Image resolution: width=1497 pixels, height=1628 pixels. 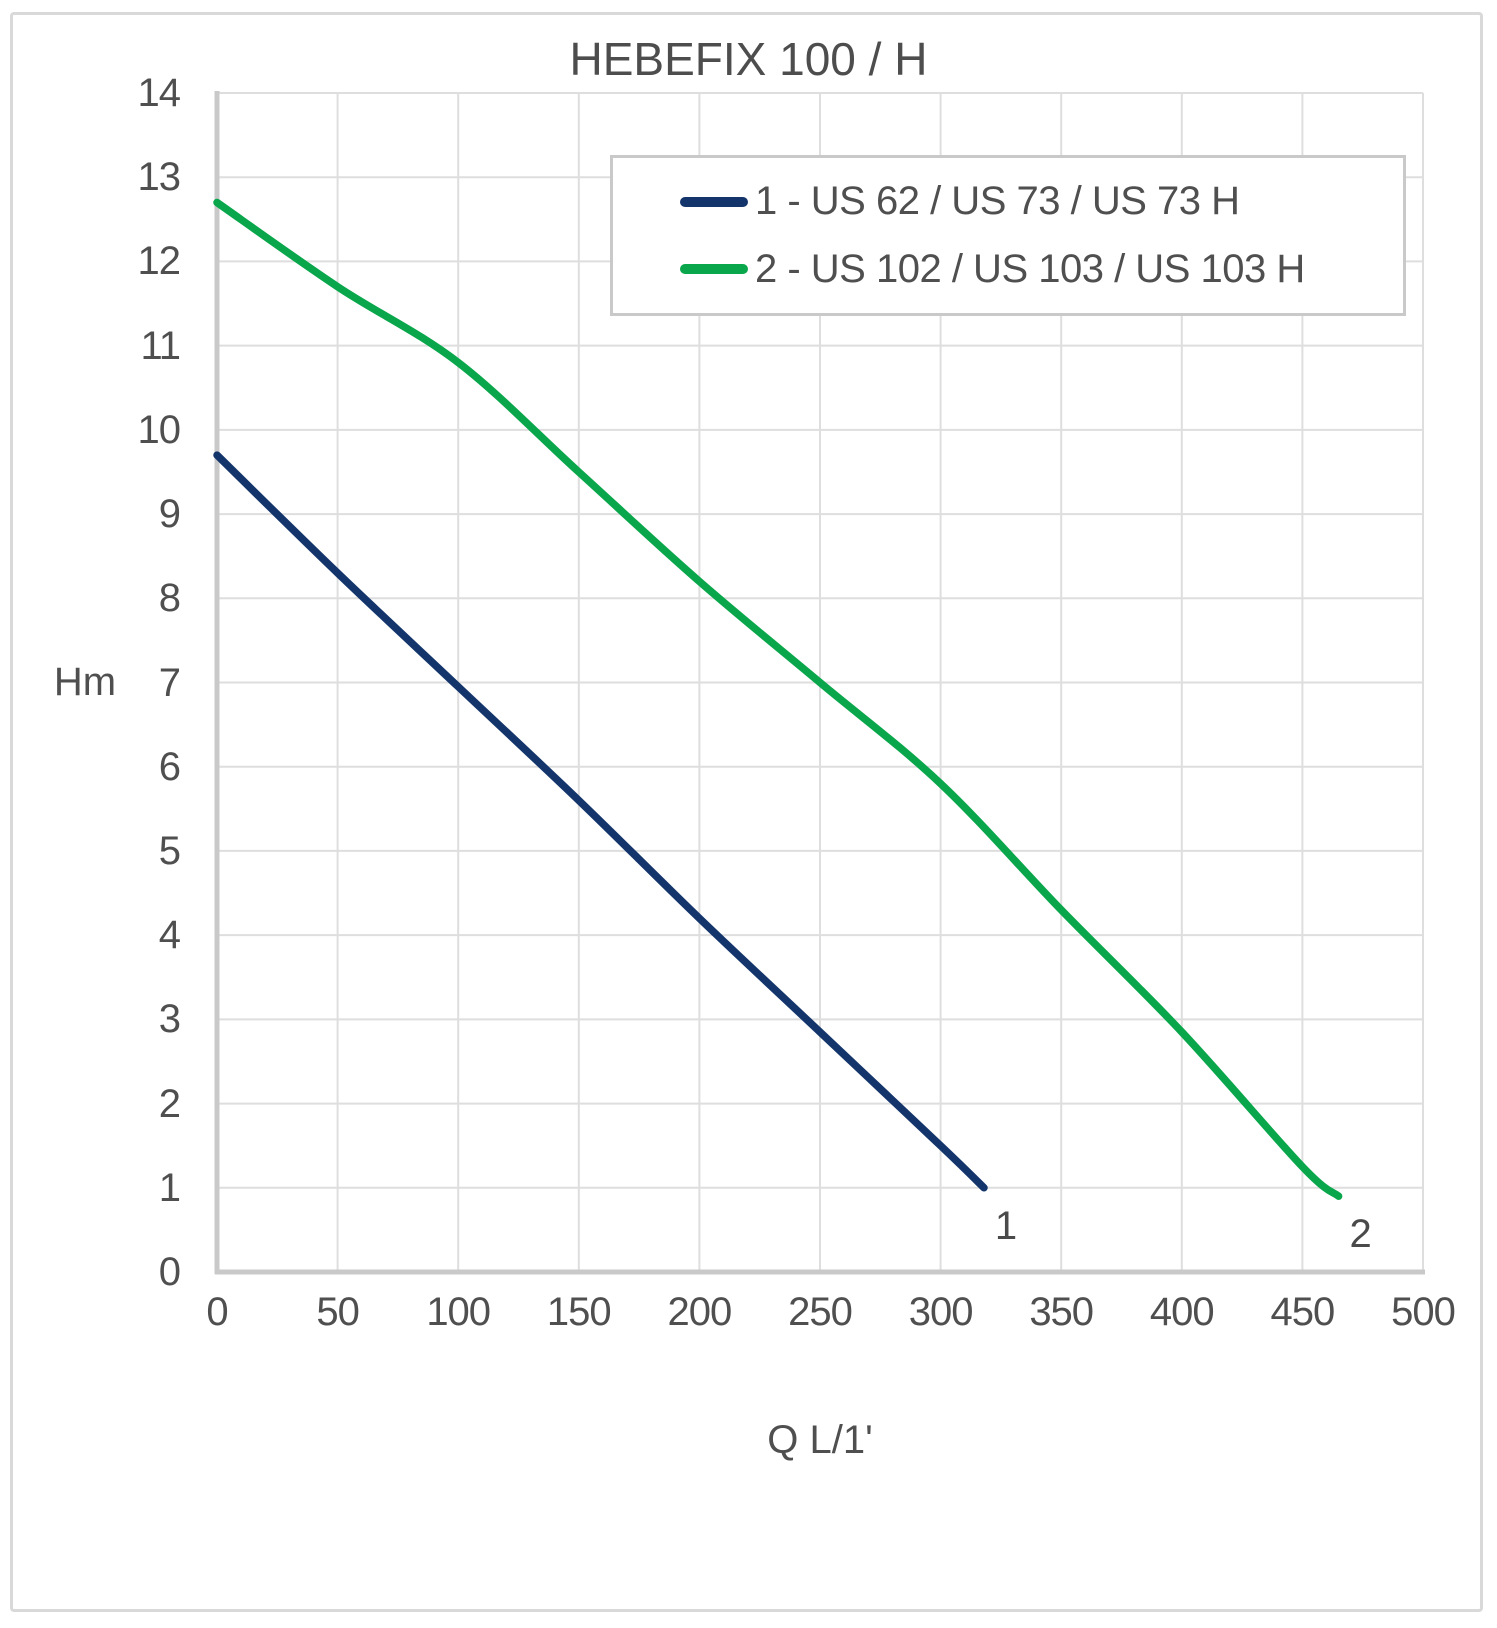 What do you see at coordinates (169, 935) in the screenshot?
I see `y-tick-label: 4` at bounding box center [169, 935].